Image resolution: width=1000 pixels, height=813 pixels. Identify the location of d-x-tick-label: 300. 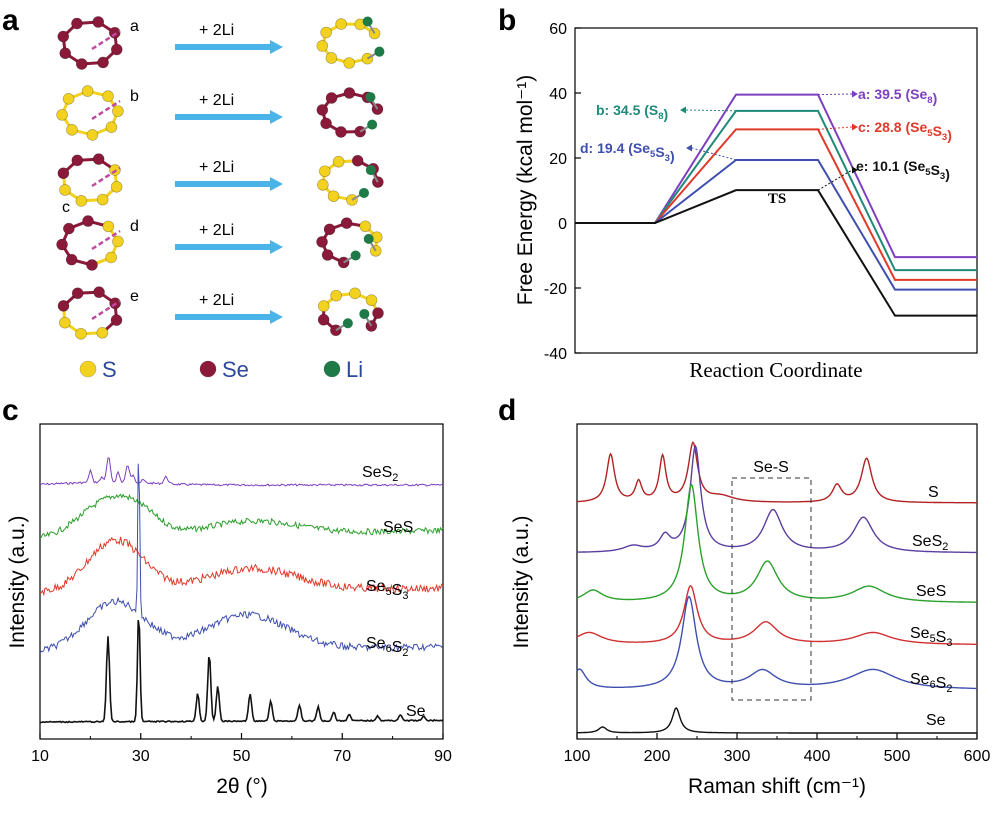
(737, 756).